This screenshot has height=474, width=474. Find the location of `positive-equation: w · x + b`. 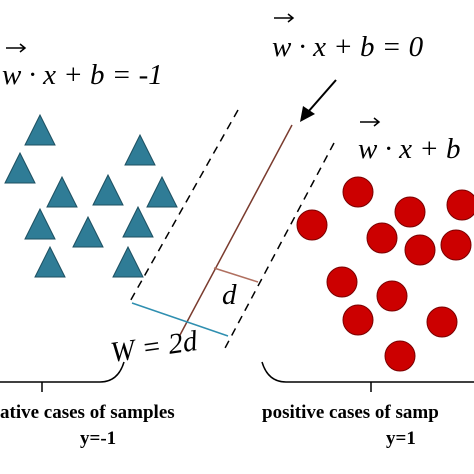

positive-equation: w · x + b is located at coordinates (409, 149).